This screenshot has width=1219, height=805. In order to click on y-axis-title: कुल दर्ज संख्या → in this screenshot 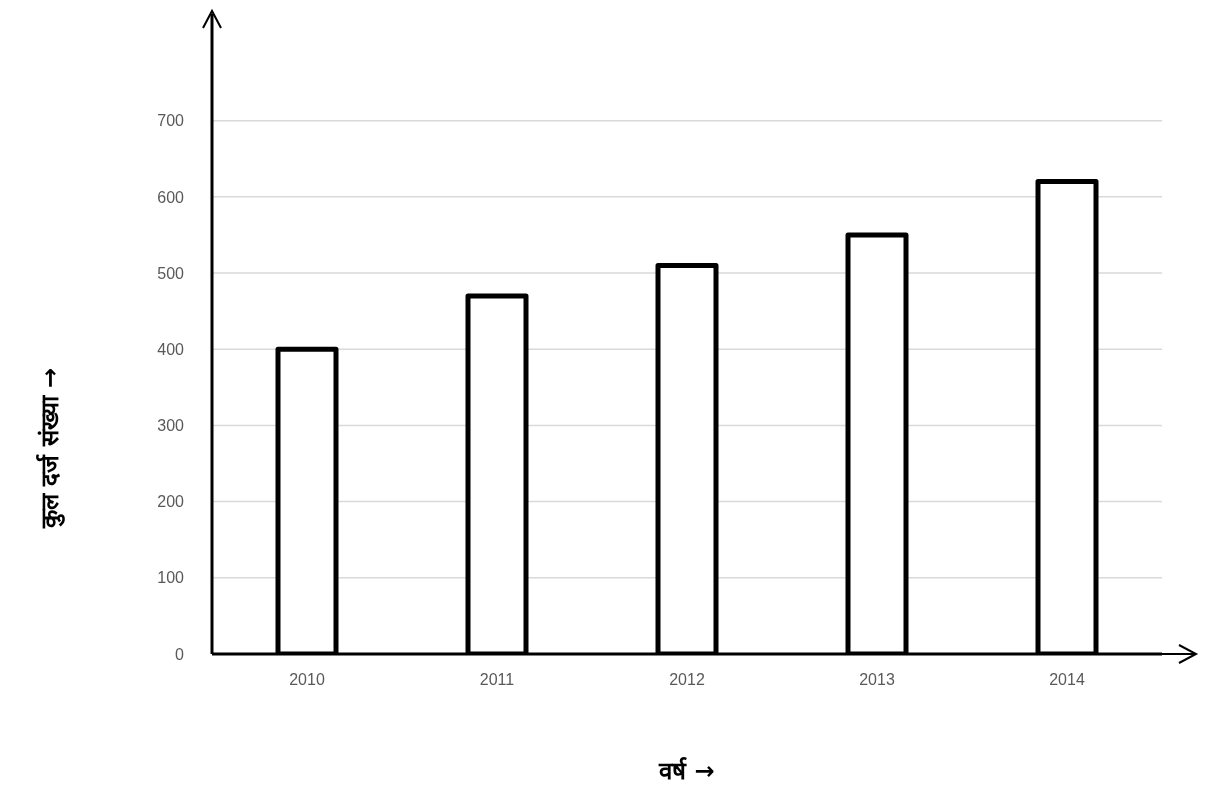, I will do `click(49, 448)`.